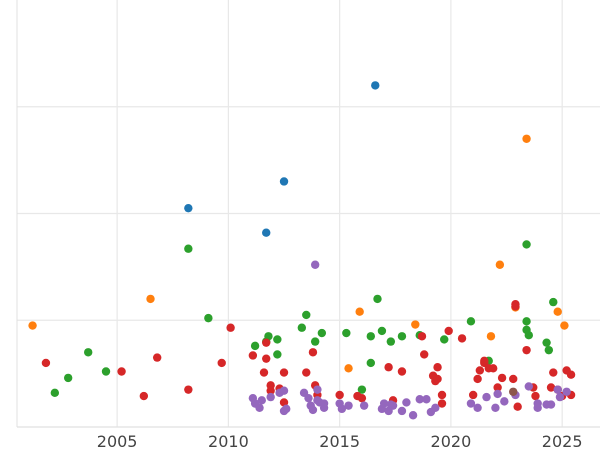 The image size is (600, 450). Describe the element at coordinates (451, 441) in the screenshot. I see `x-tick-label-2020: 2020` at that location.